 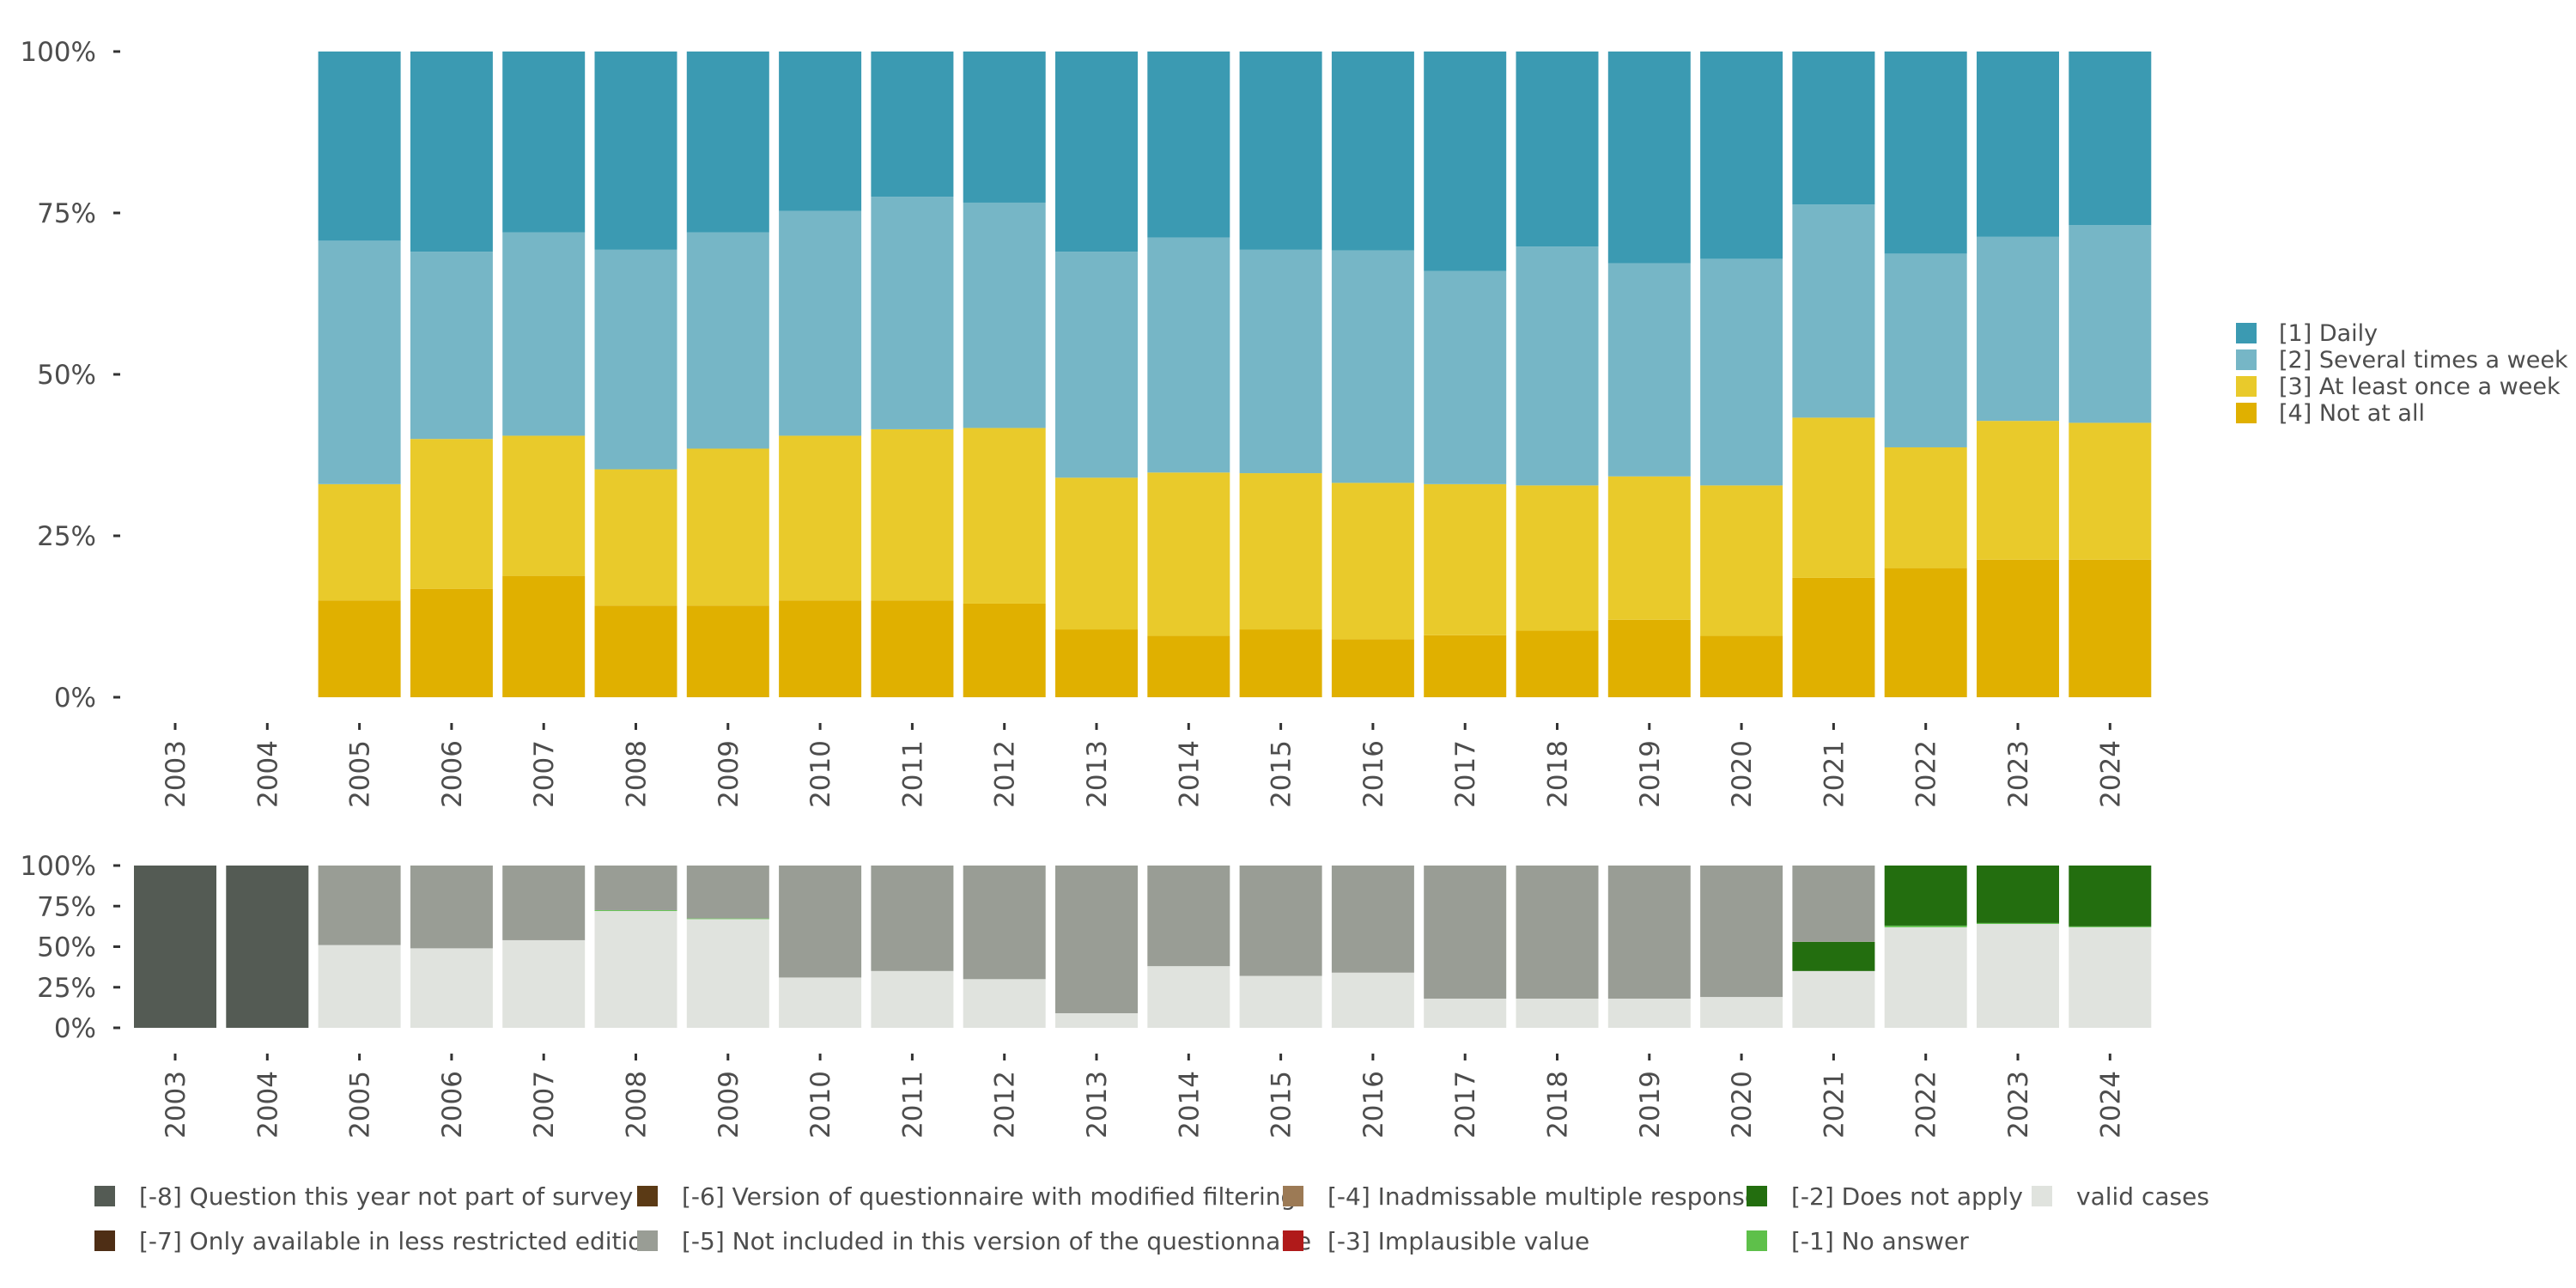 I want to click on bar-5-not-included-in-this-version-of-the-questionnaire-2006, so click(x=452, y=907).